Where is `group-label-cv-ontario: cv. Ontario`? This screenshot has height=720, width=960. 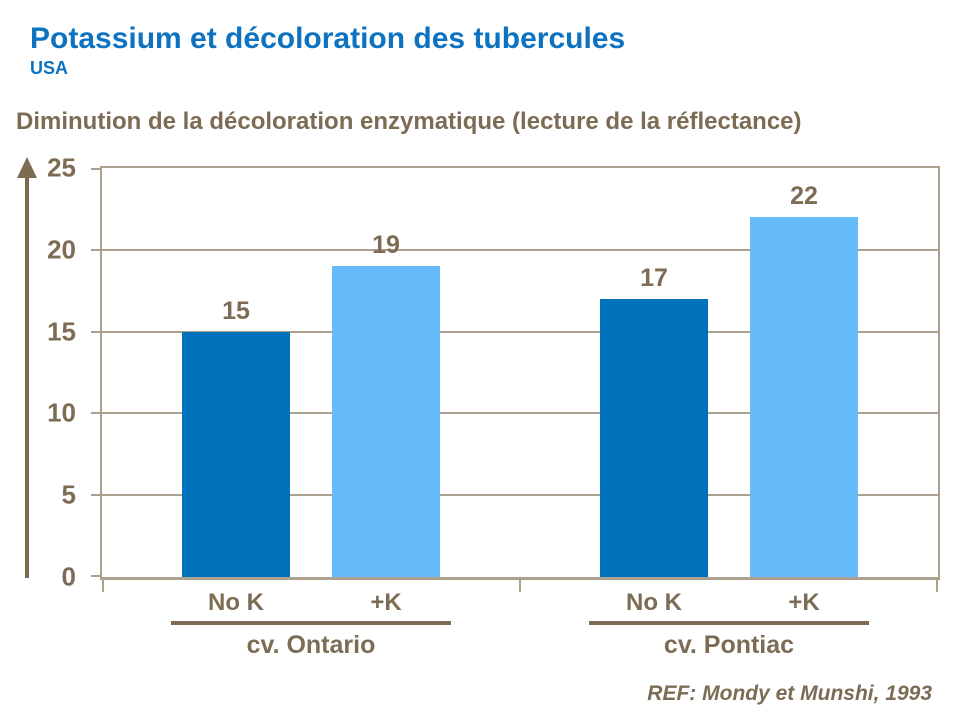 group-label-cv-ontario: cv. Ontario is located at coordinates (311, 645).